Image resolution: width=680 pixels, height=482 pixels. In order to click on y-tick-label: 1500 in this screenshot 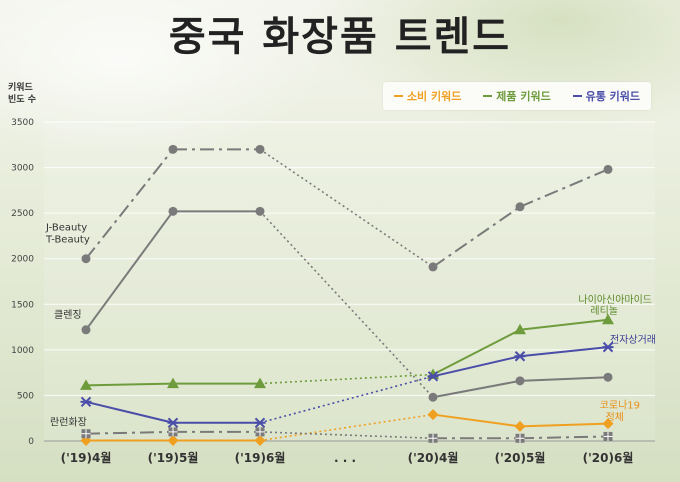, I will do `click(22, 305)`.